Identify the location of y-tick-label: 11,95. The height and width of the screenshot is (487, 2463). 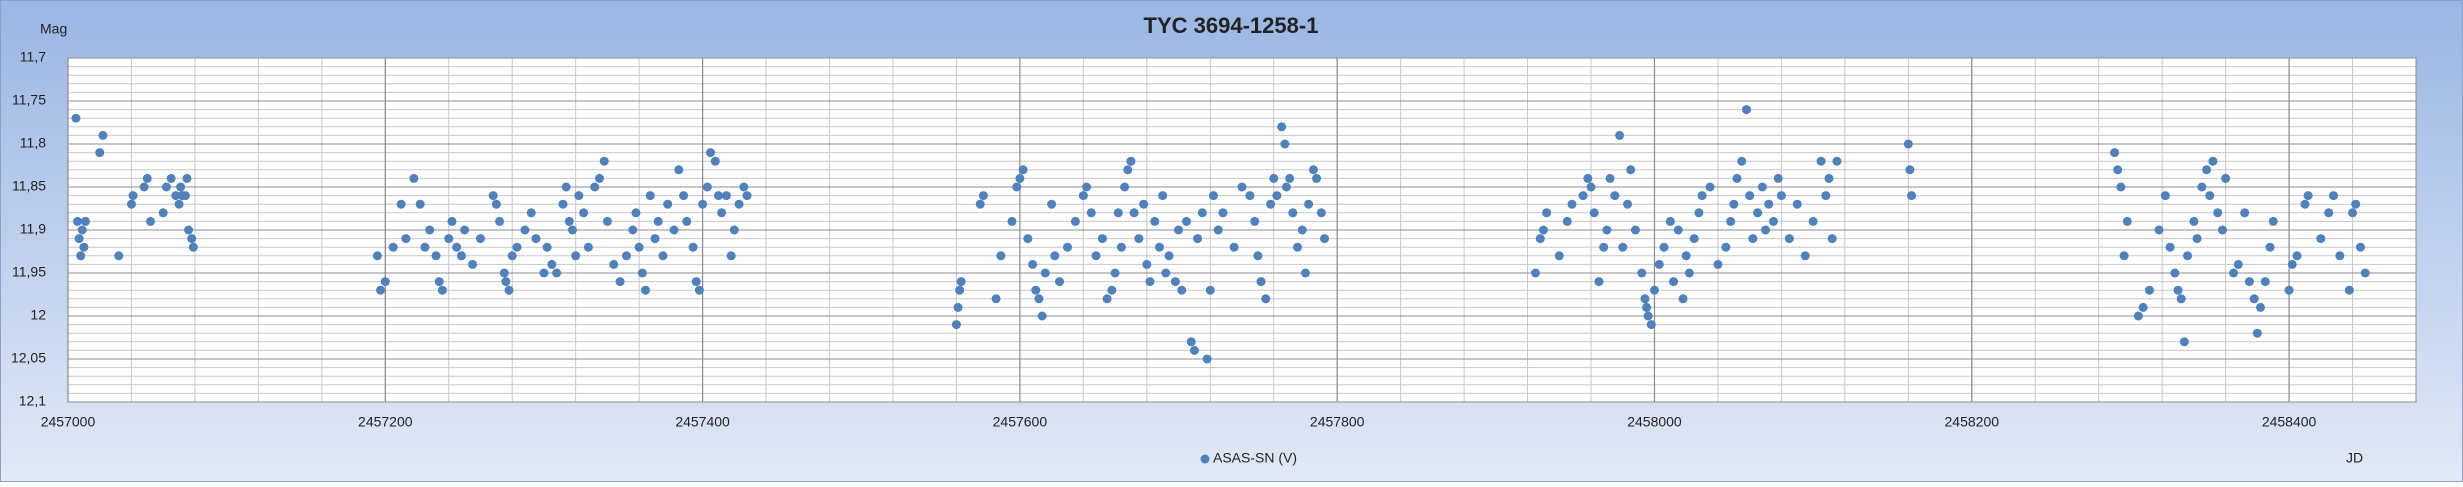
(29, 272).